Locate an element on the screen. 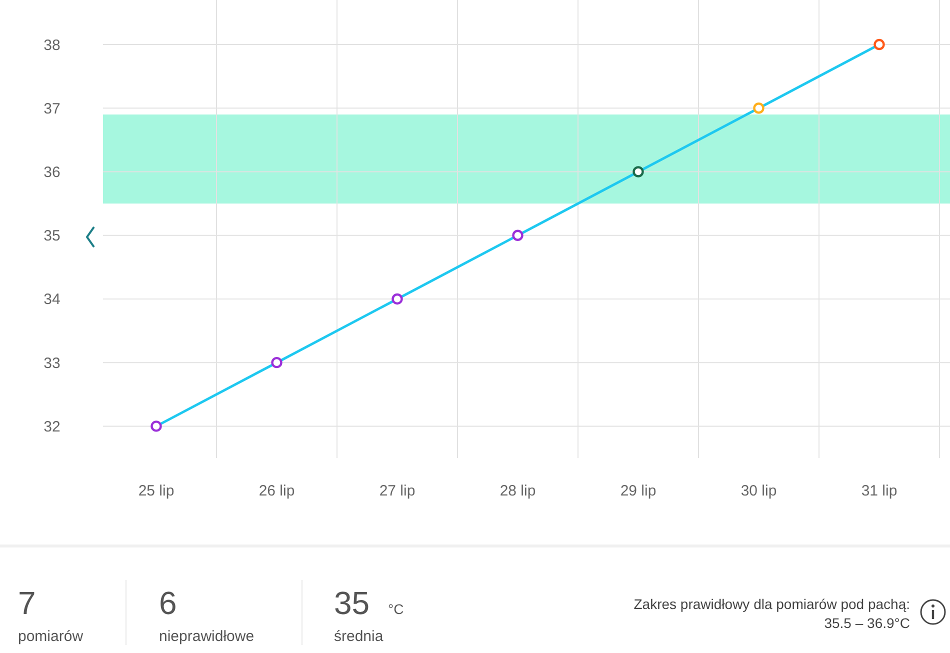  text: 7 is located at coordinates (27, 603).